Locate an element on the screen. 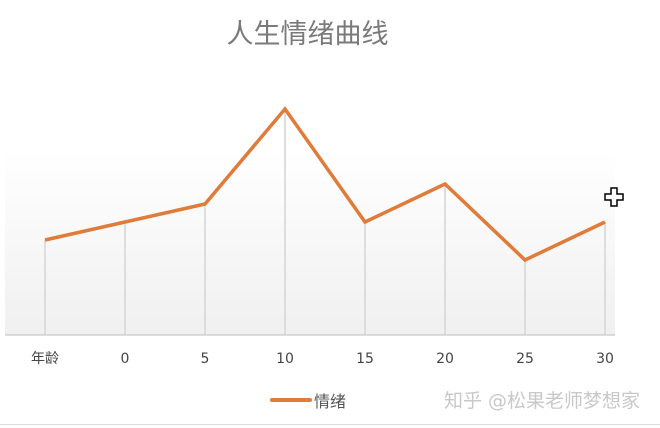 The height and width of the screenshot is (428, 660). legend-label: 情绪 is located at coordinates (330, 401).